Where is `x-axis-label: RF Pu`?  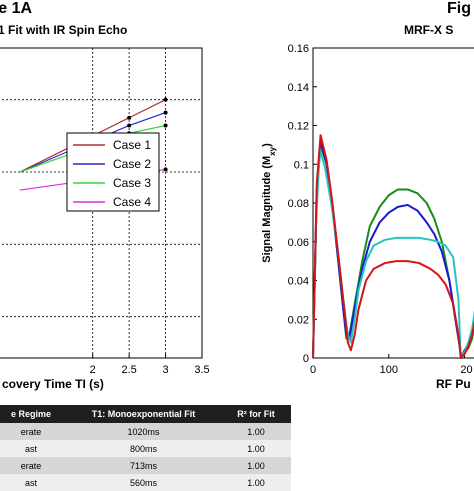
x-axis-label: RF Pu is located at coordinates (453, 384).